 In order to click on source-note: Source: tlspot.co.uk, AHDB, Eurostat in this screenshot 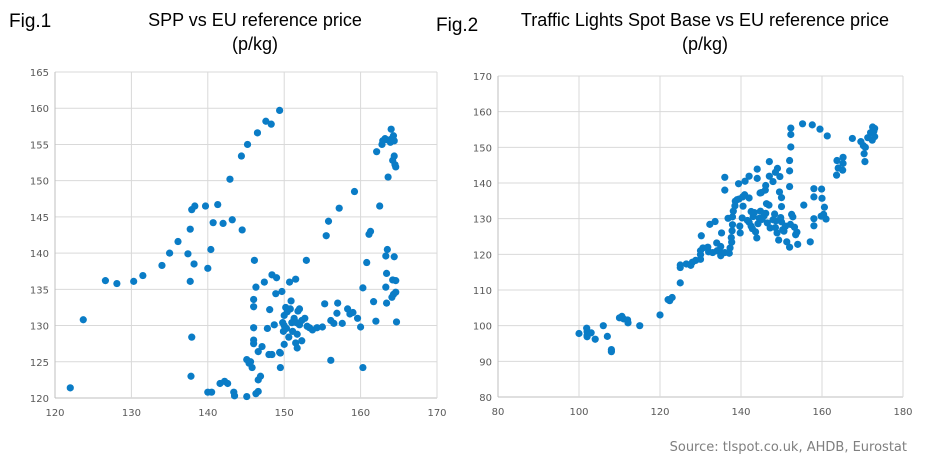, I will do `click(788, 447)`.